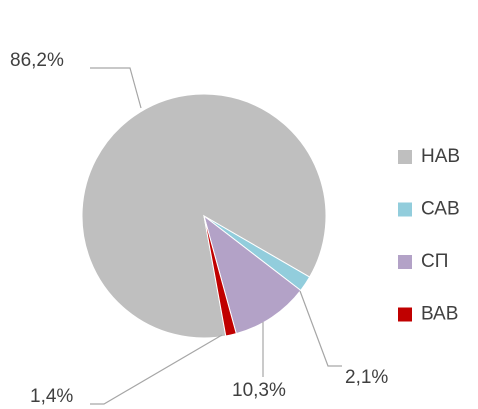  I want to click on data-label: 86,2%, so click(37, 60).